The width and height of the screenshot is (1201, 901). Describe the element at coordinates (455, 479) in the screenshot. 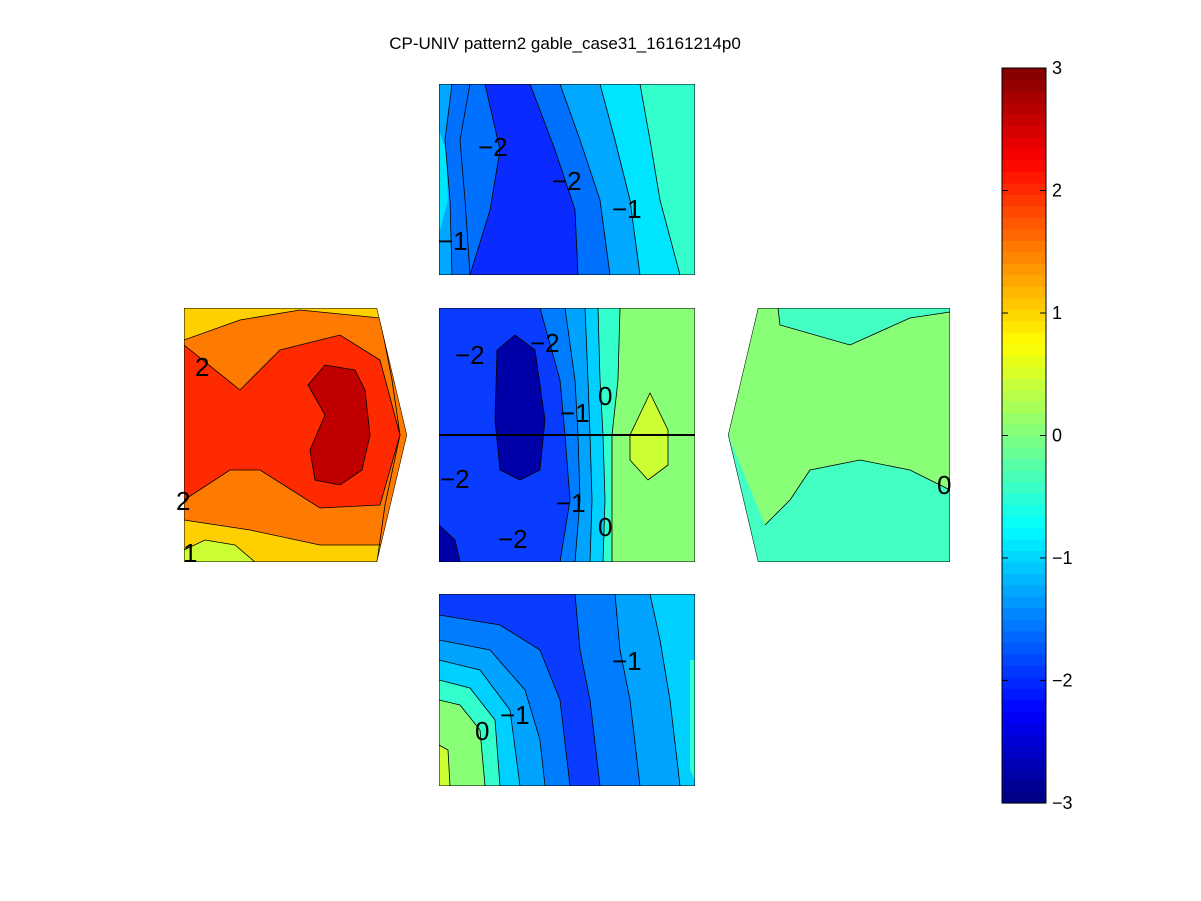

I see `label-center-4: −2` at that location.